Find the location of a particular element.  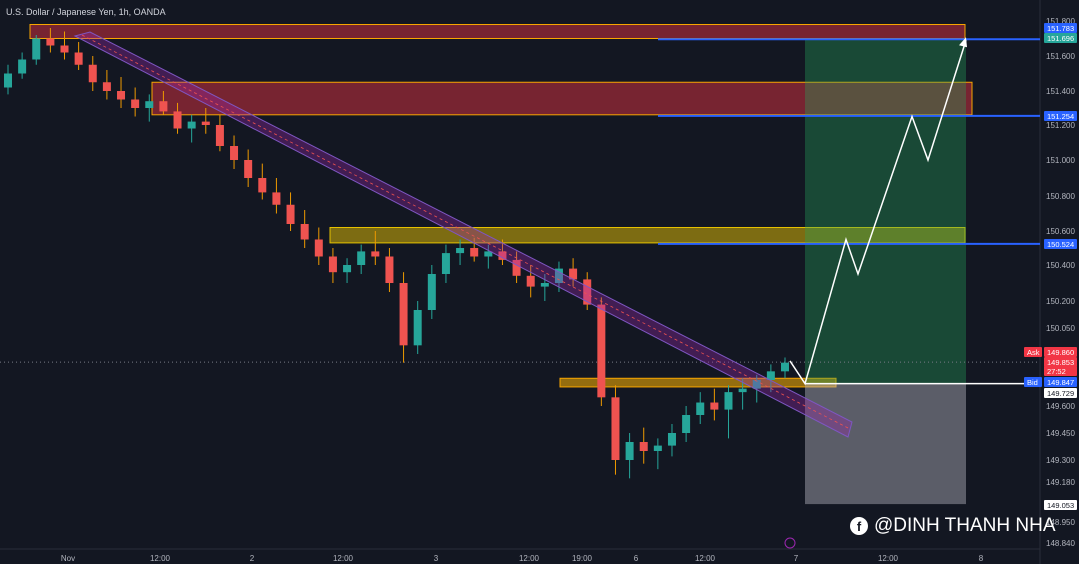

watermark-text: @DINH THANH NHA is located at coordinates (965, 525).